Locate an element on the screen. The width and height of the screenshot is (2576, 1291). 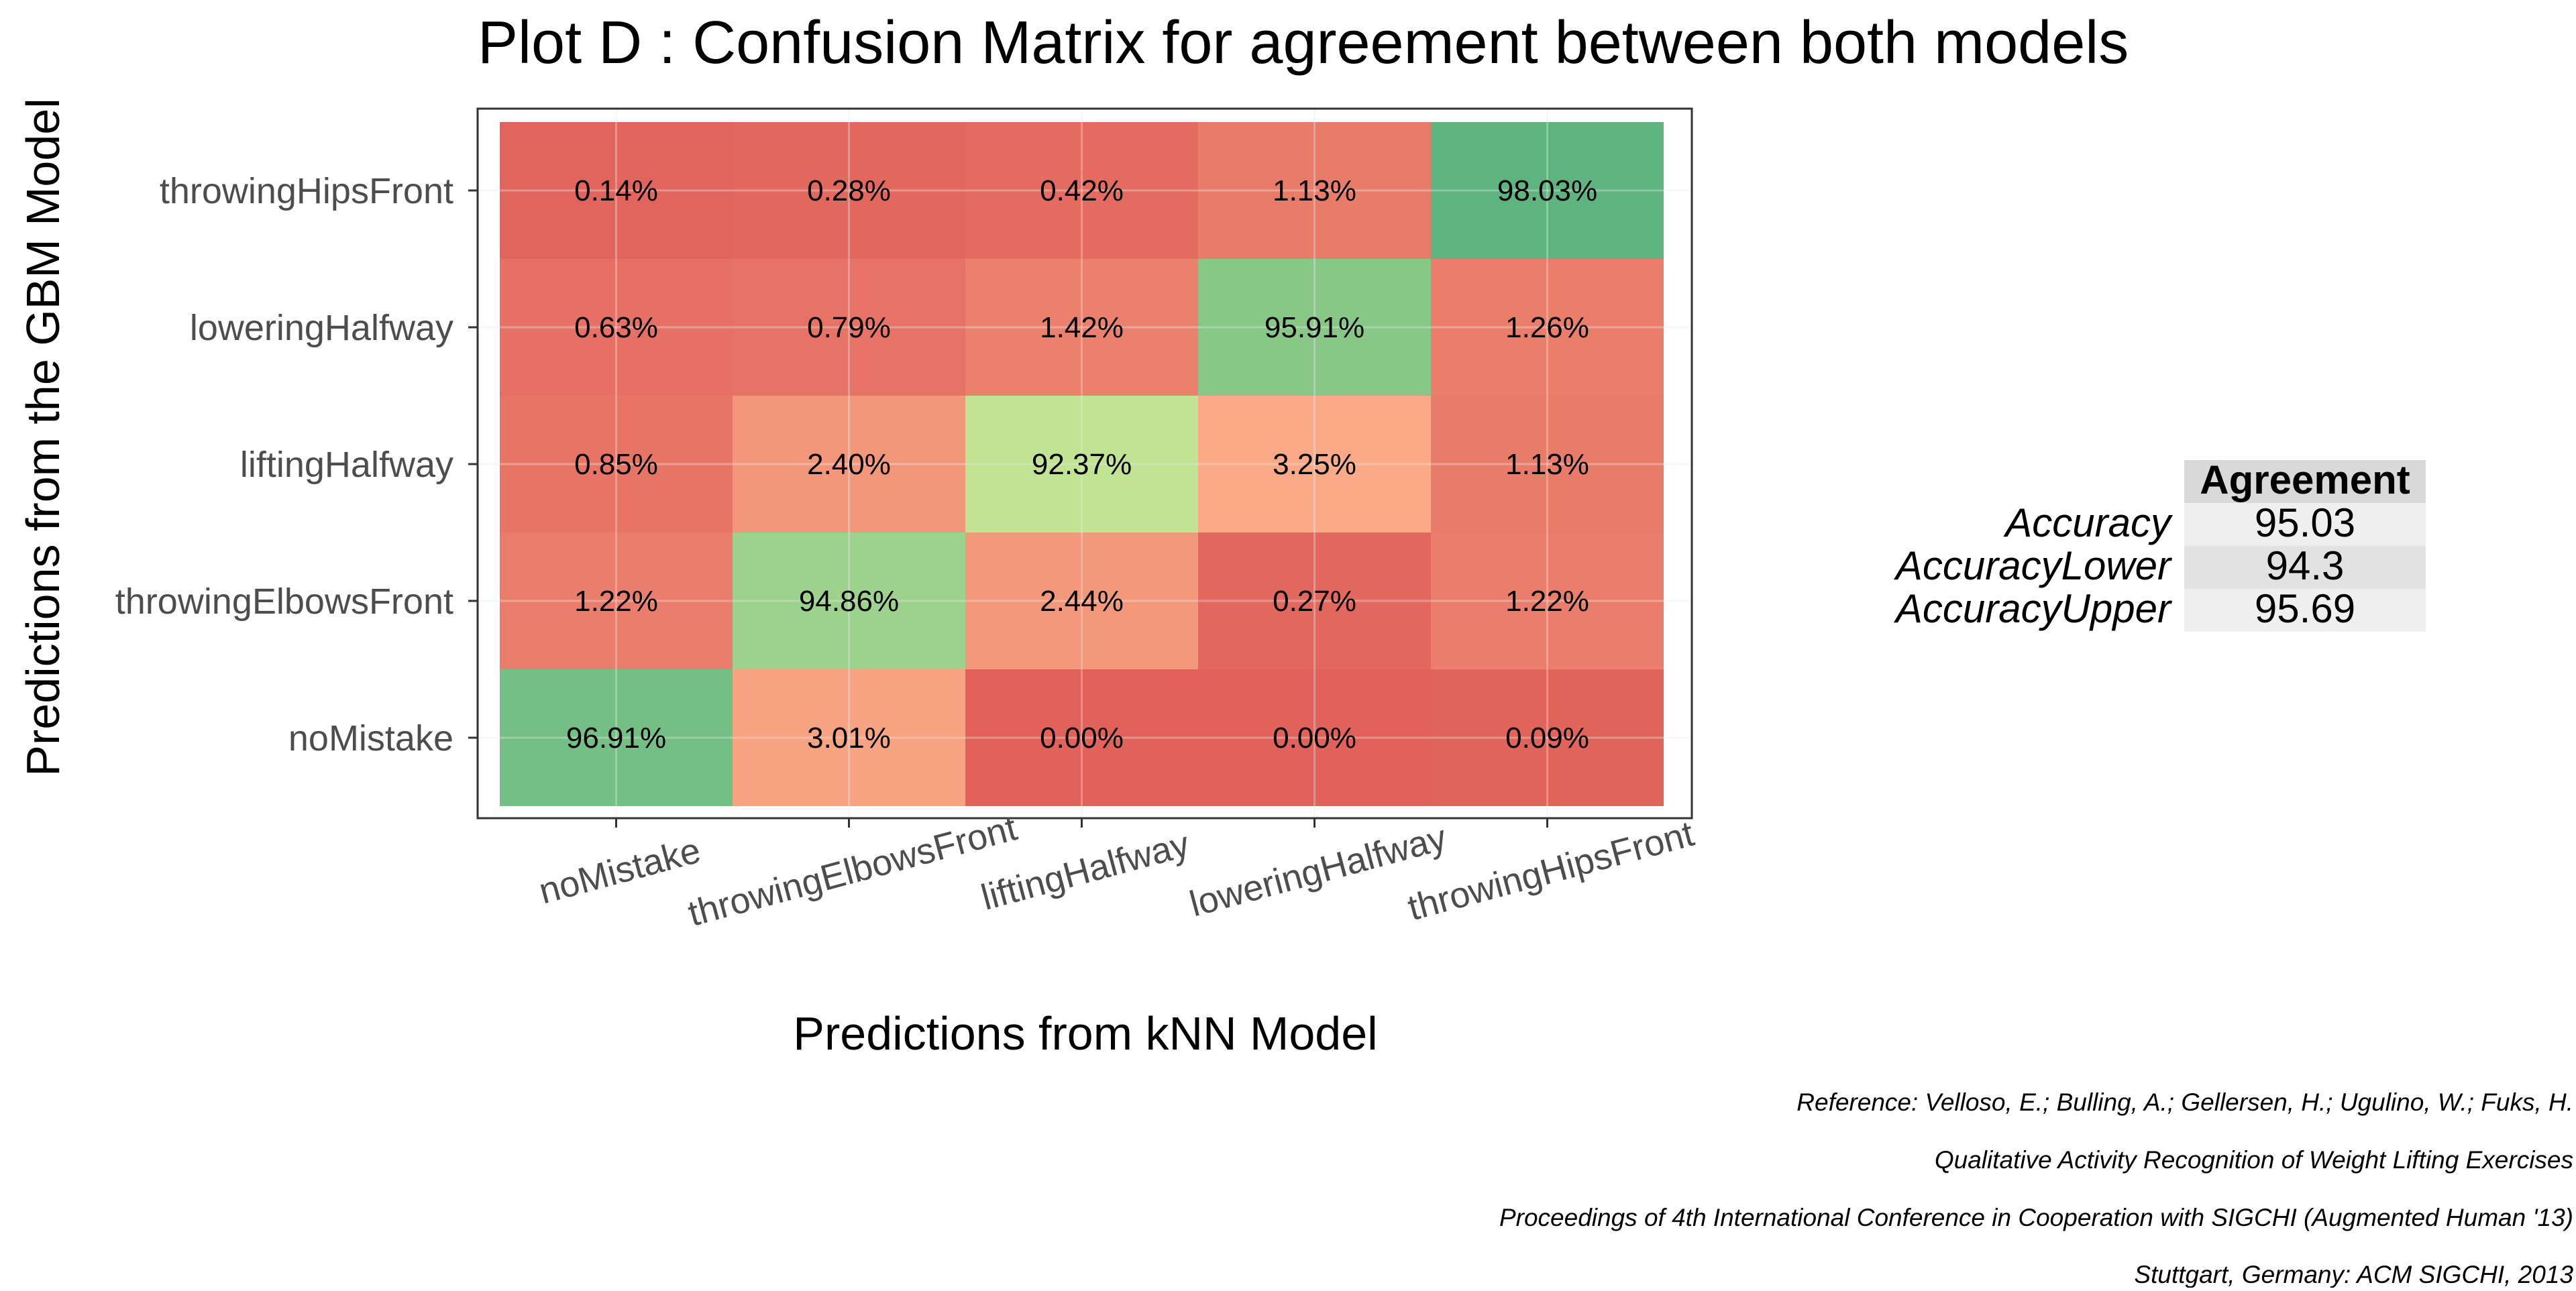
heatmap-cell-throwing-hips-front-lifting-halfway is located at coordinates (1081, 190).